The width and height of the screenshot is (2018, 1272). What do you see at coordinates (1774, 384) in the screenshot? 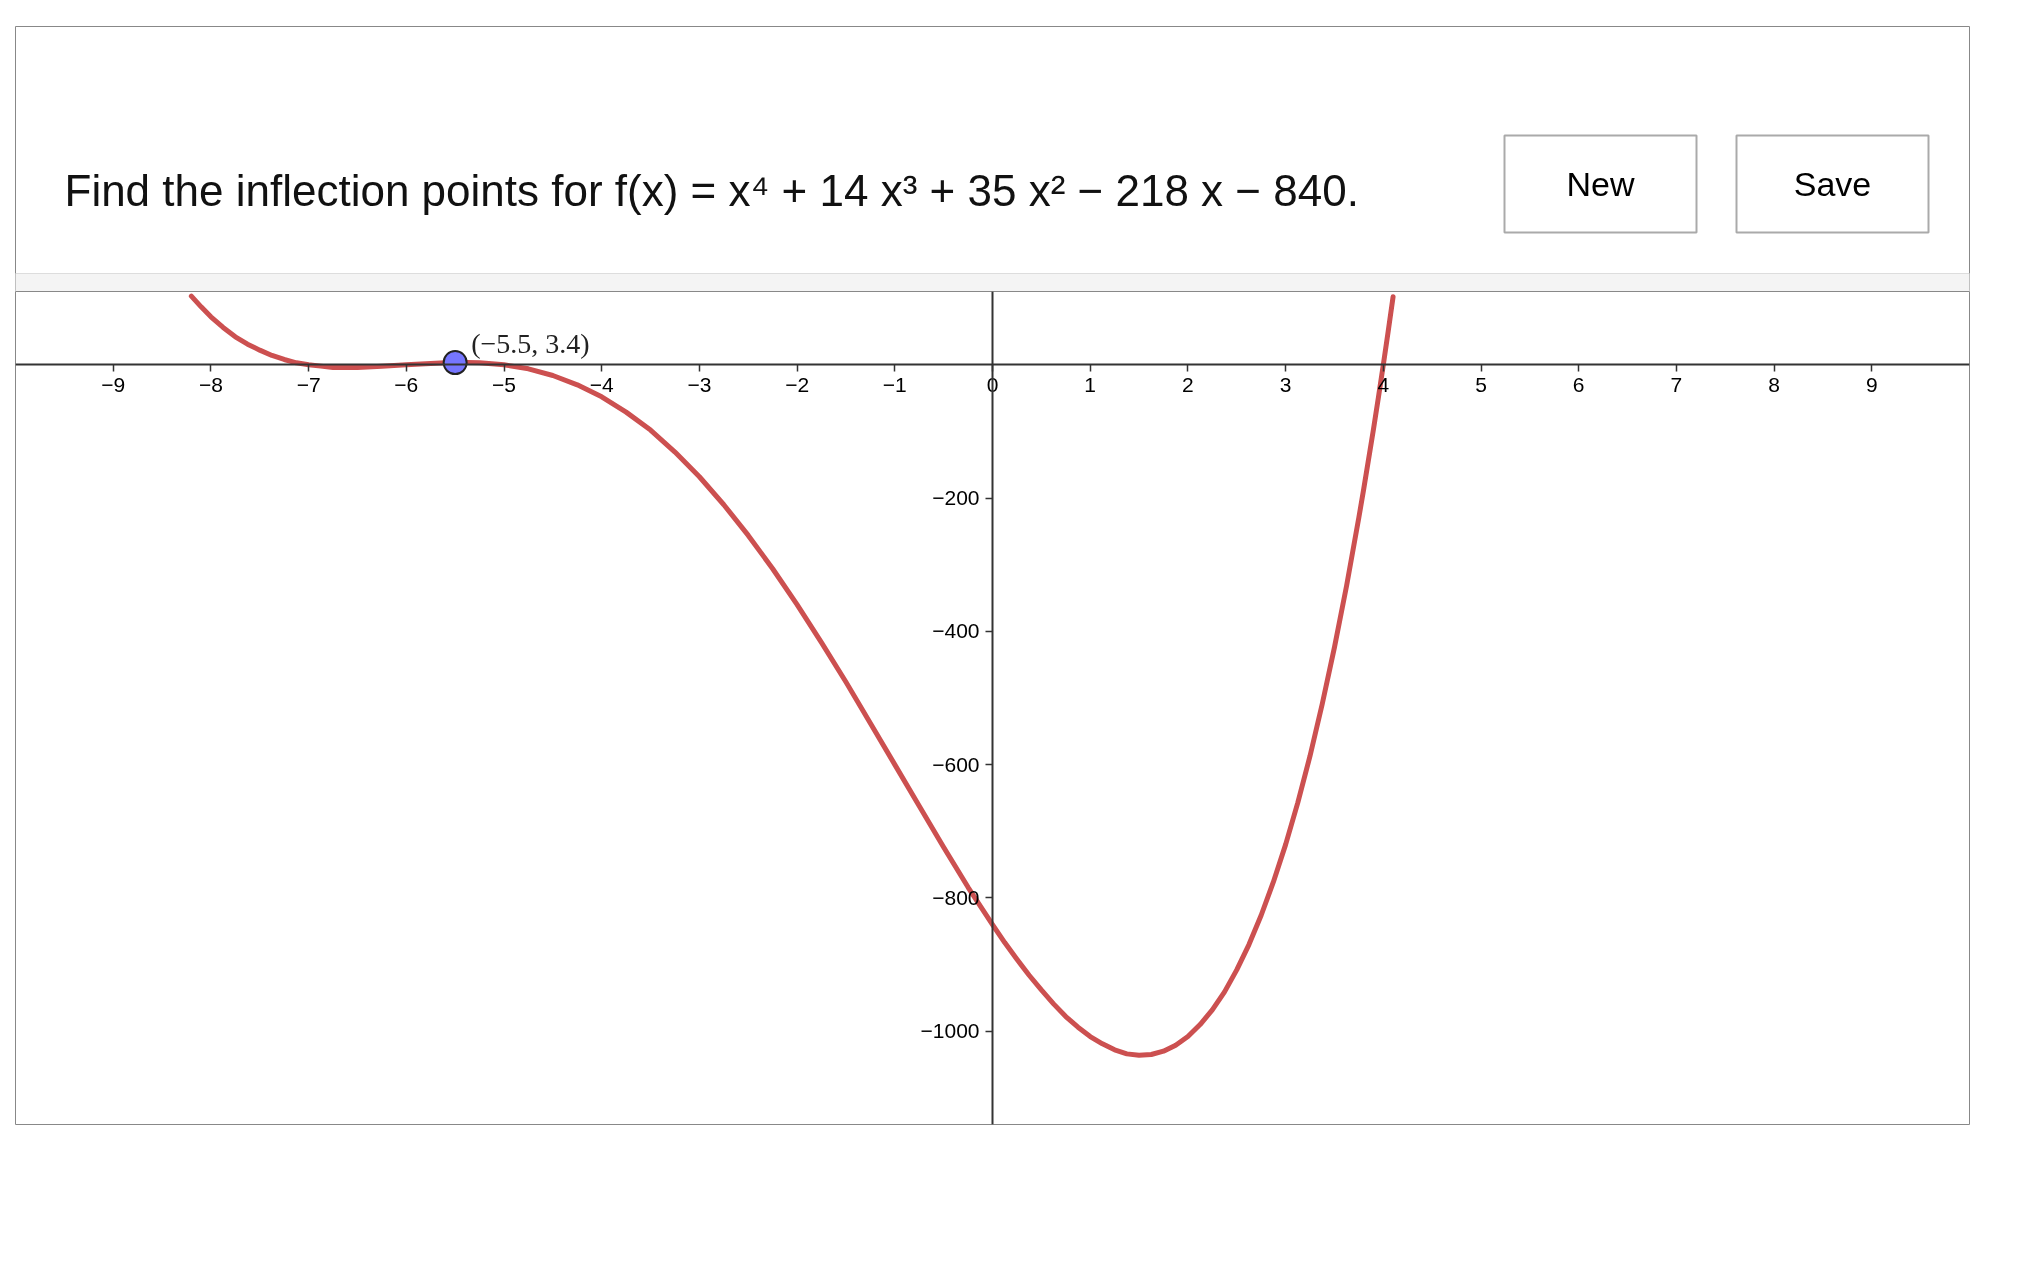
I see `x-tick-label: 8` at bounding box center [1774, 384].